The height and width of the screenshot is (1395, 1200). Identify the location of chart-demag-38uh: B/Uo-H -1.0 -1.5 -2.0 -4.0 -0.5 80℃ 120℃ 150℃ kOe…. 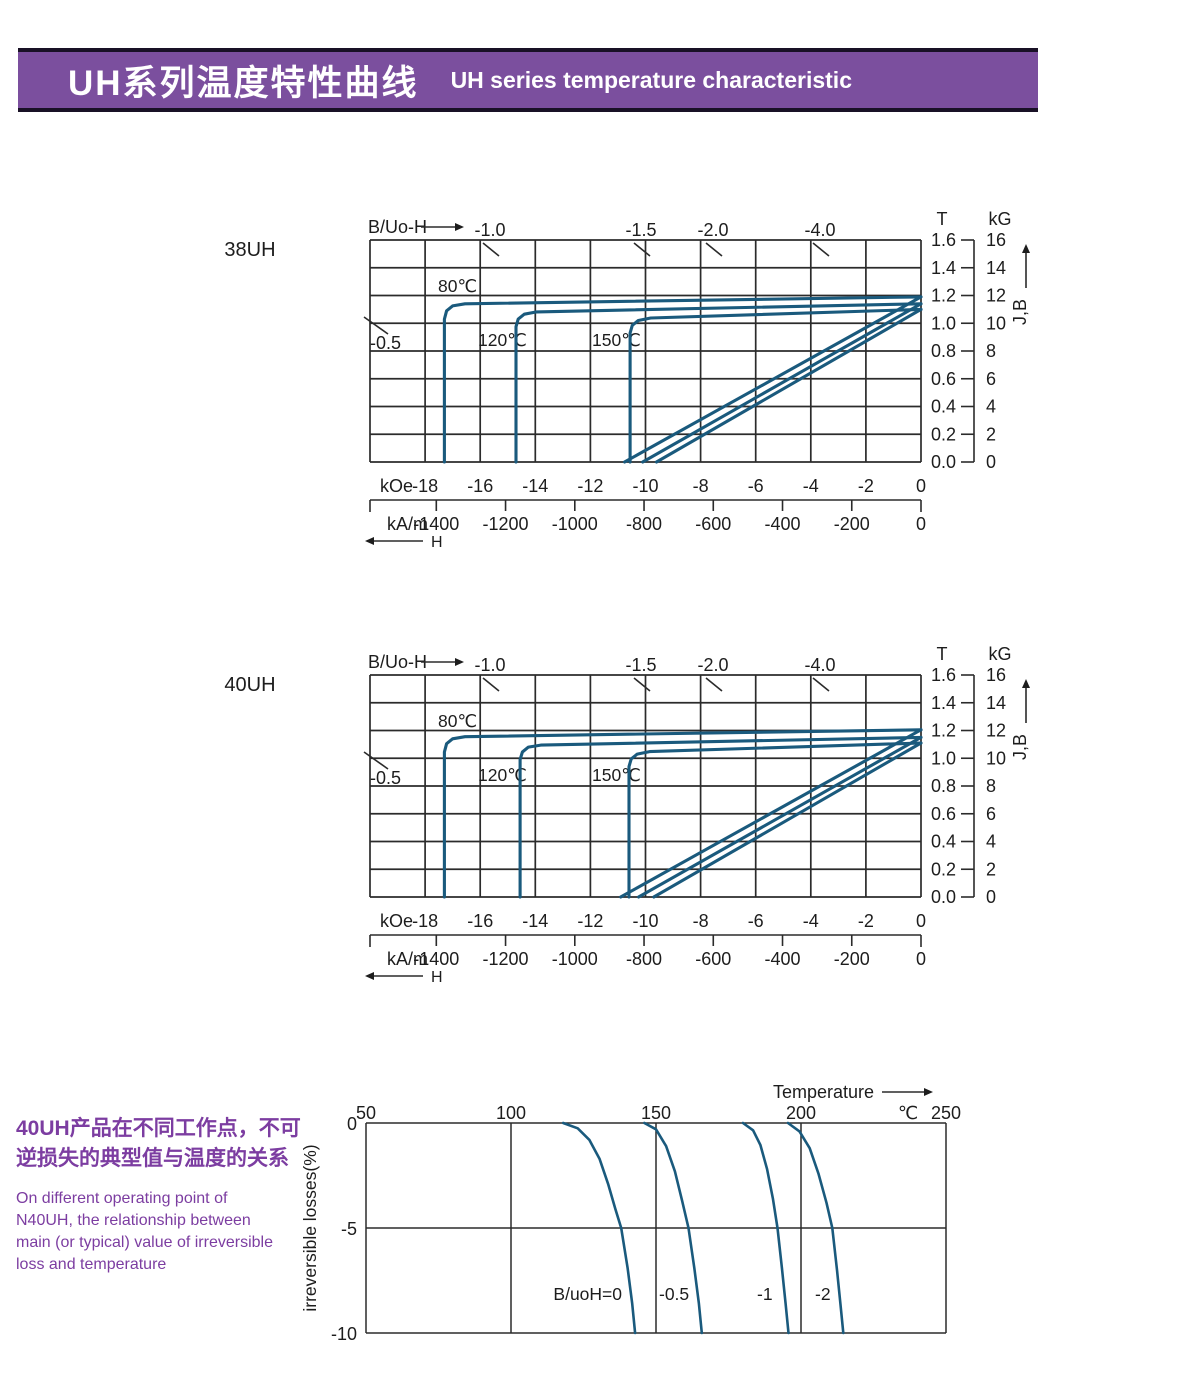
(696, 380).